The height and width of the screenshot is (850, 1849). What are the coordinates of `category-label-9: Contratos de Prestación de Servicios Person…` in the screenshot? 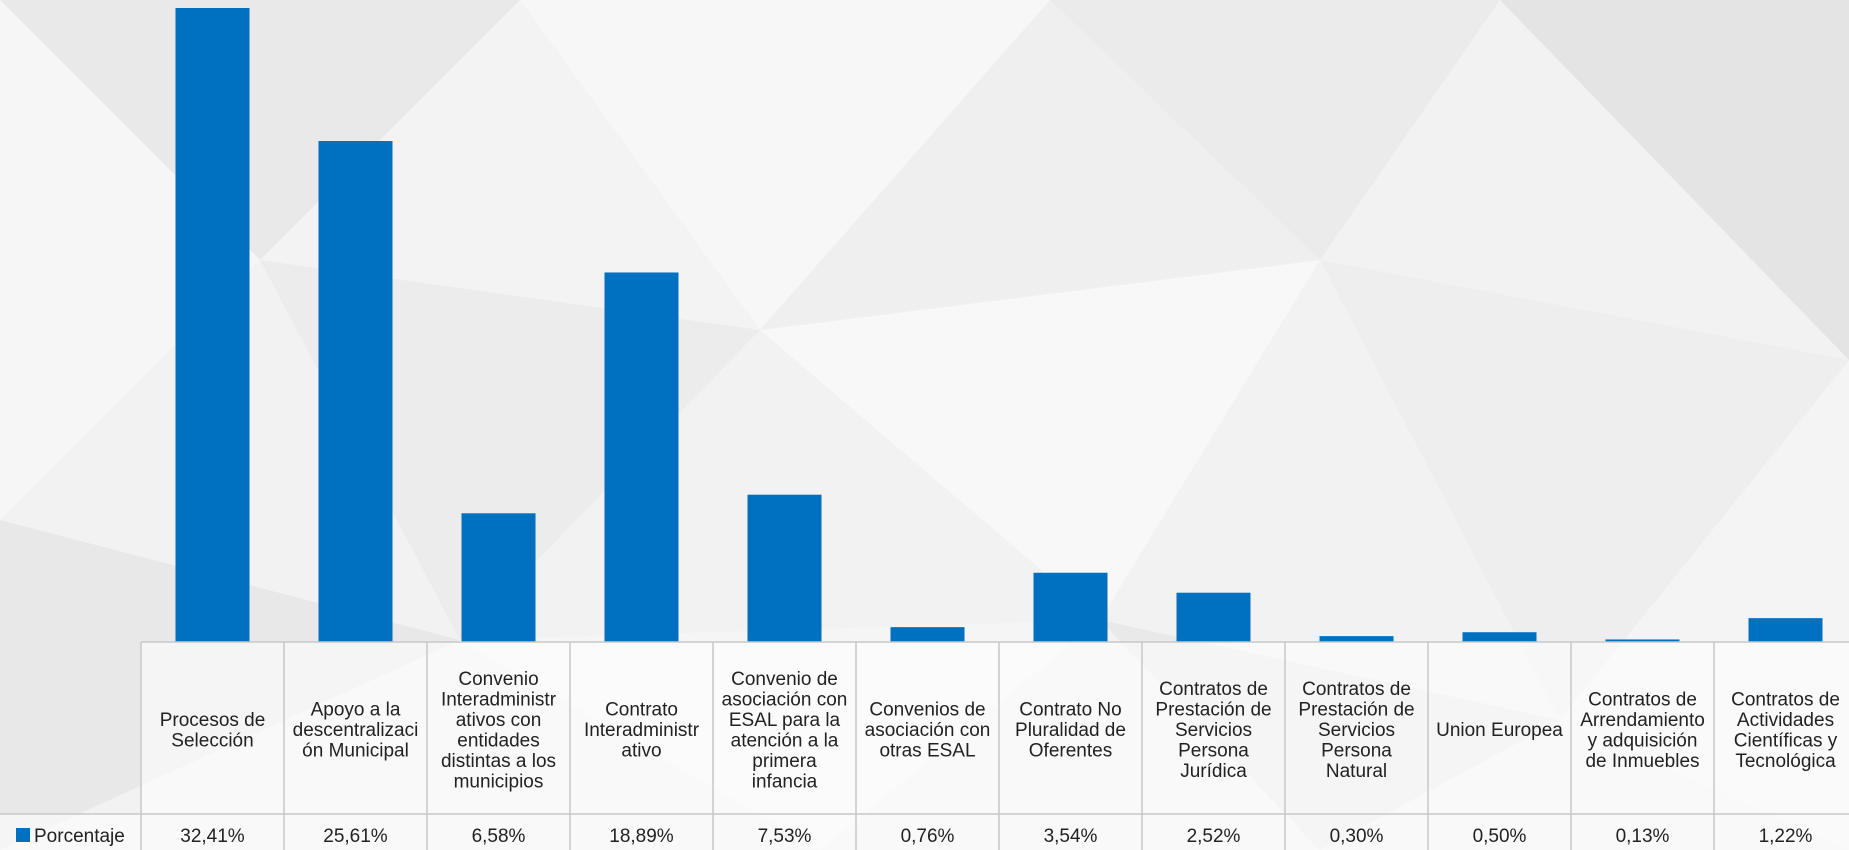 It's located at (1356, 730).